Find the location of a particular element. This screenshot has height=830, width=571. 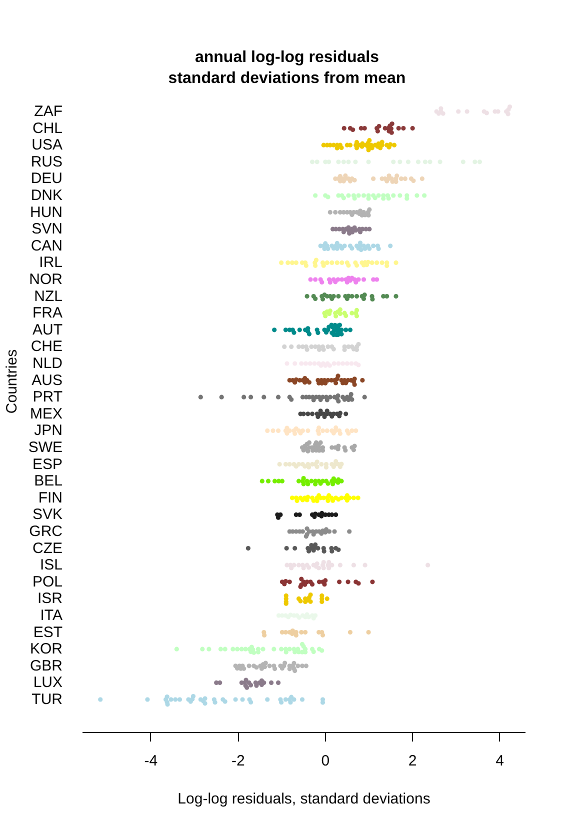

y-tick-label: CZE is located at coordinates (47, 548).